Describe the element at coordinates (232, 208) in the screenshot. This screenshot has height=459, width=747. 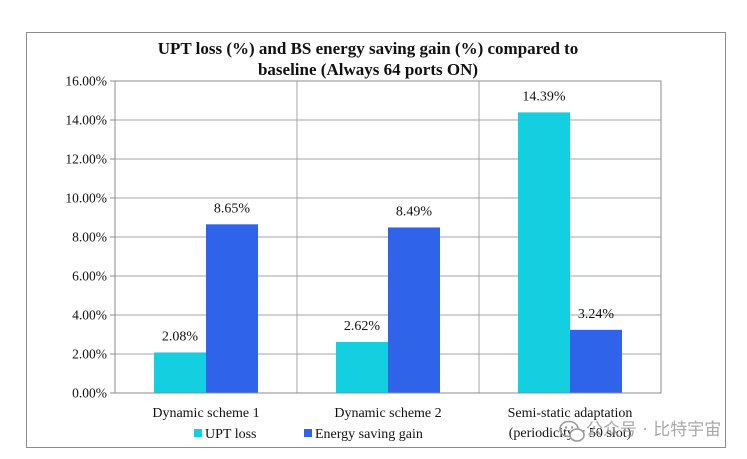
I see `data-label: 8.65%` at that location.